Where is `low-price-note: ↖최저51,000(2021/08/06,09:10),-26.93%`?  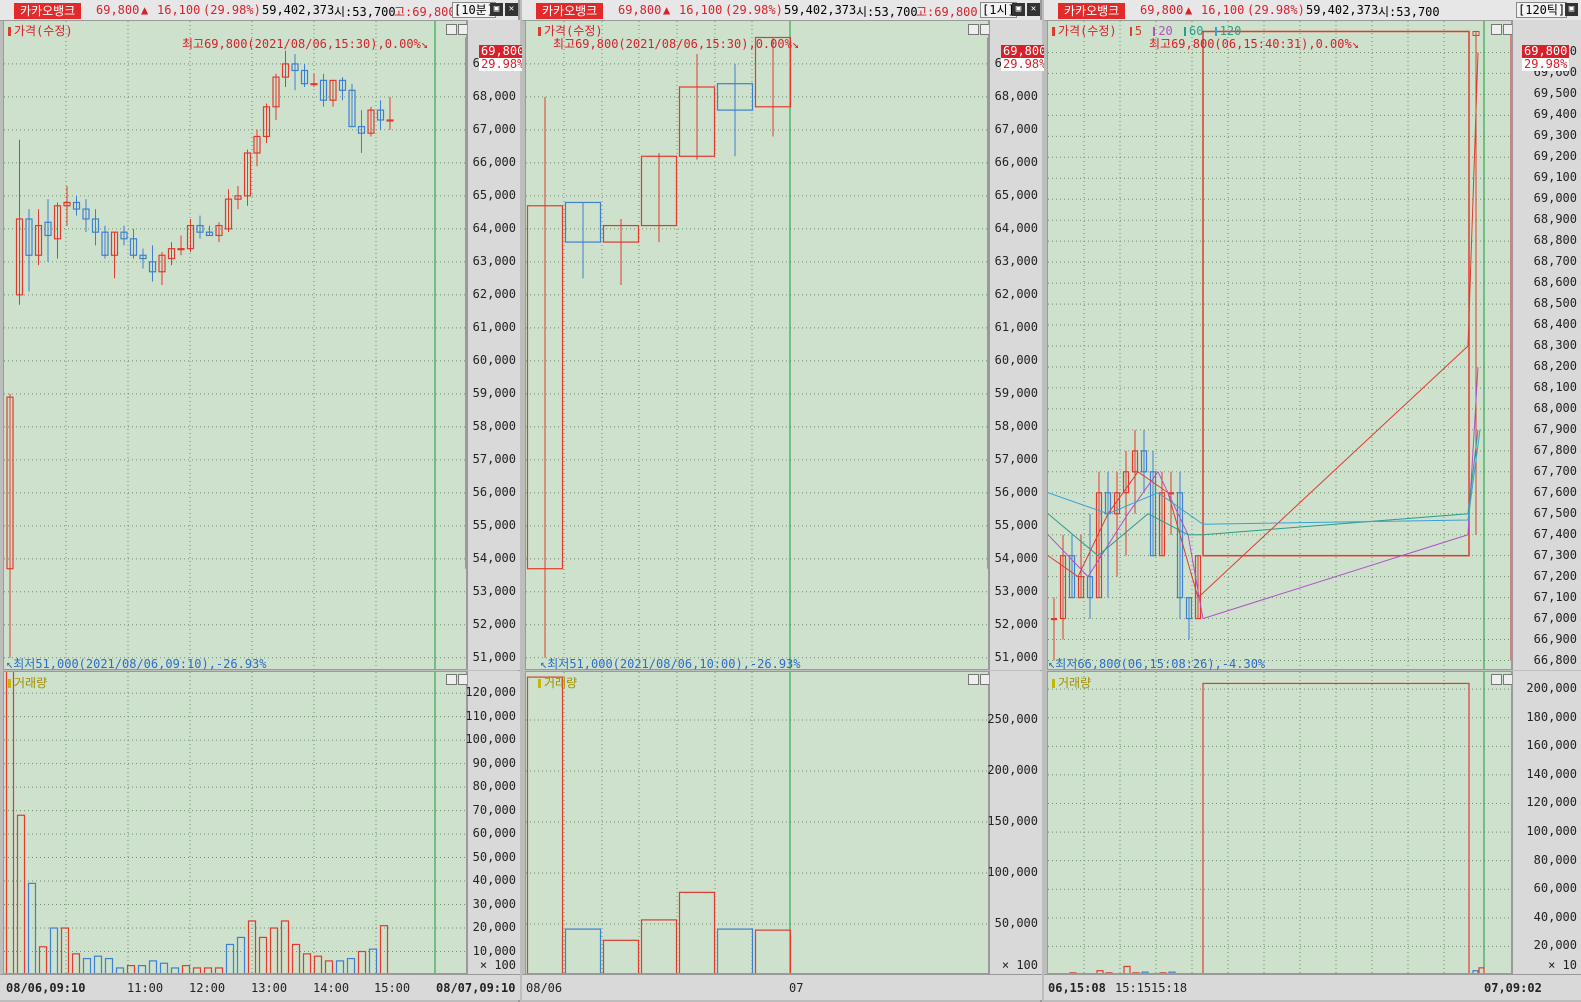
low-price-note: ↖최저51,000(2021/08/06,09:10),-26.93% is located at coordinates (136, 664).